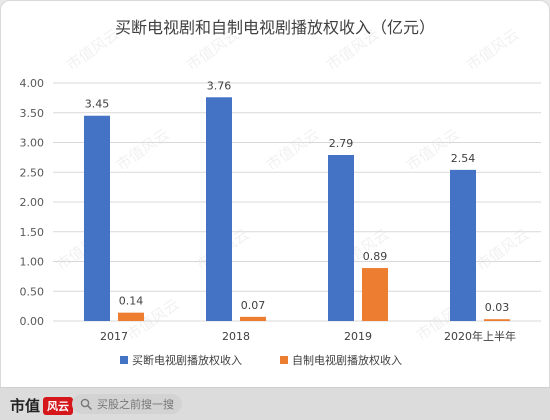 This screenshot has width=550, height=420. I want to click on y-axis-ticks: 0.00 0.50 1.00 1.50 2.00 2.50 3.00 3.50 4.00, so click(32, 202).